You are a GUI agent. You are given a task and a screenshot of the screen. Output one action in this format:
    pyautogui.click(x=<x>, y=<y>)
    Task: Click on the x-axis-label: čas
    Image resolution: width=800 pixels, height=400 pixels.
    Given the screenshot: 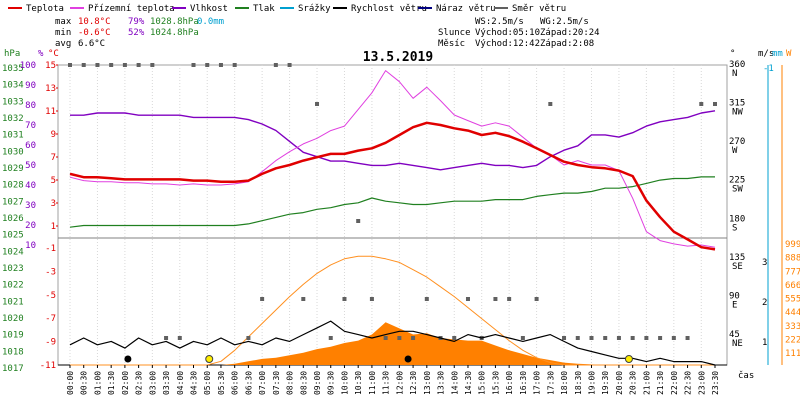 What is the action you would take?
    pyautogui.click(x=746, y=375)
    